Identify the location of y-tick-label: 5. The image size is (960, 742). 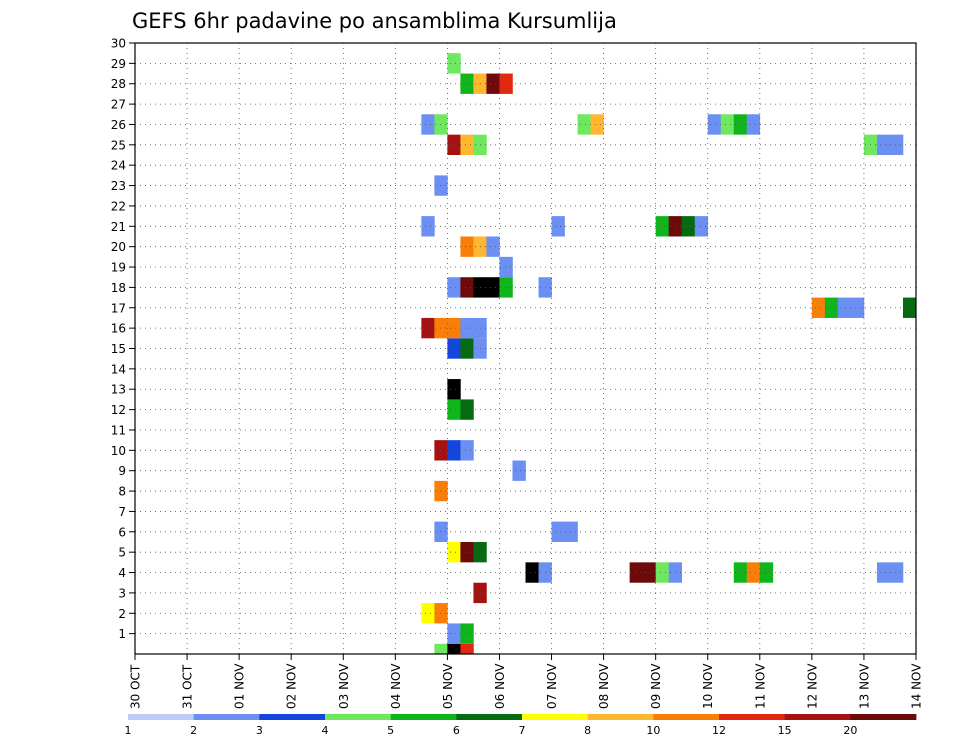
(122, 553).